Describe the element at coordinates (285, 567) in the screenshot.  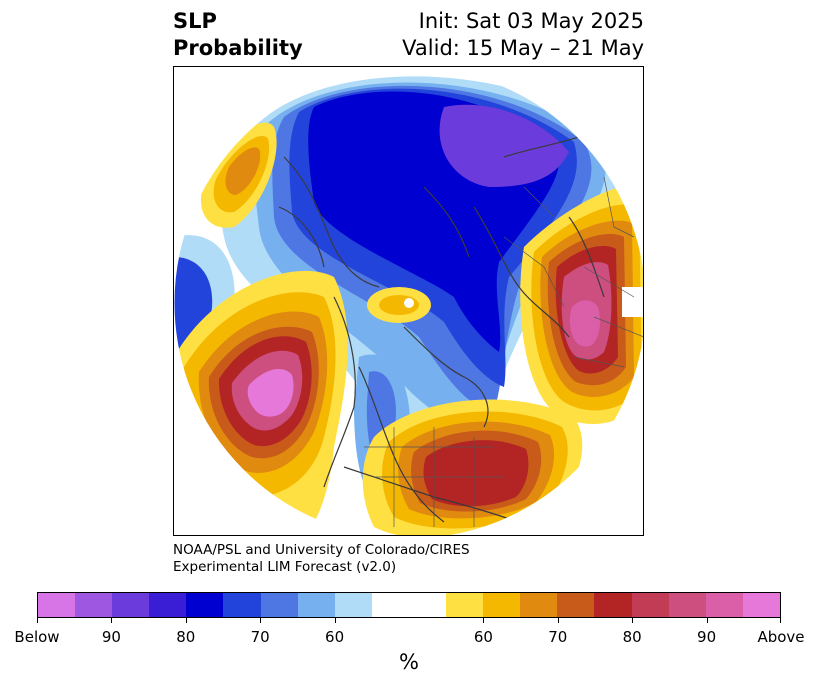
I see `credit-line-2: Experimental LIM Forecast (v2.0)` at that location.